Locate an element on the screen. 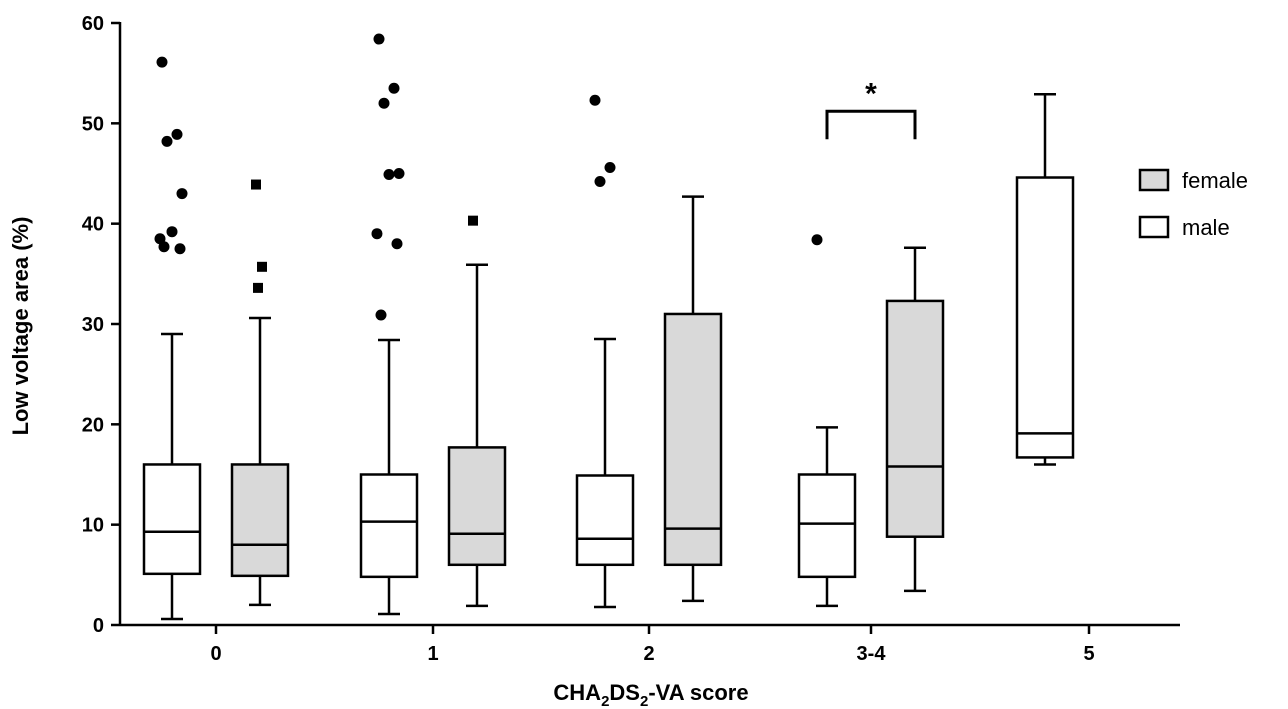 The image size is (1288, 709). y-tick-label: 60 is located at coordinates (93, 24).